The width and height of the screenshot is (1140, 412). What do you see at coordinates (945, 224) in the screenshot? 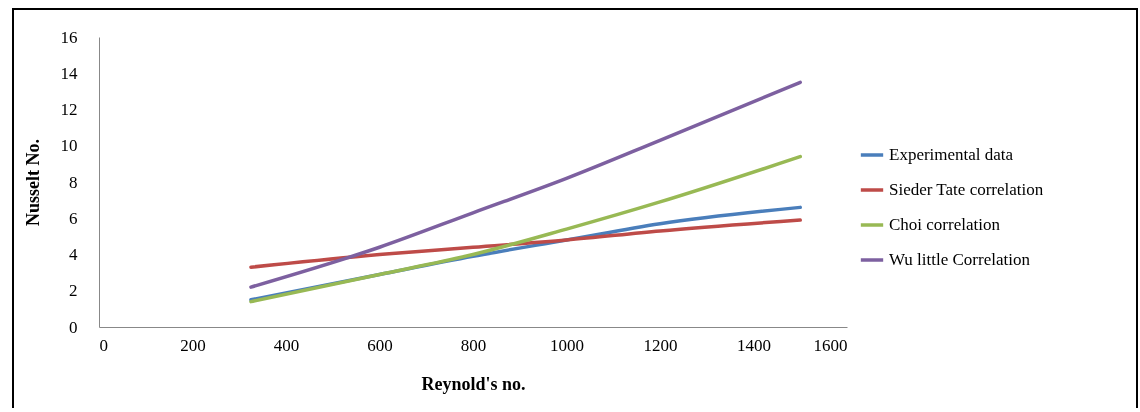
I see `legend-label: Choi correlation` at bounding box center [945, 224].